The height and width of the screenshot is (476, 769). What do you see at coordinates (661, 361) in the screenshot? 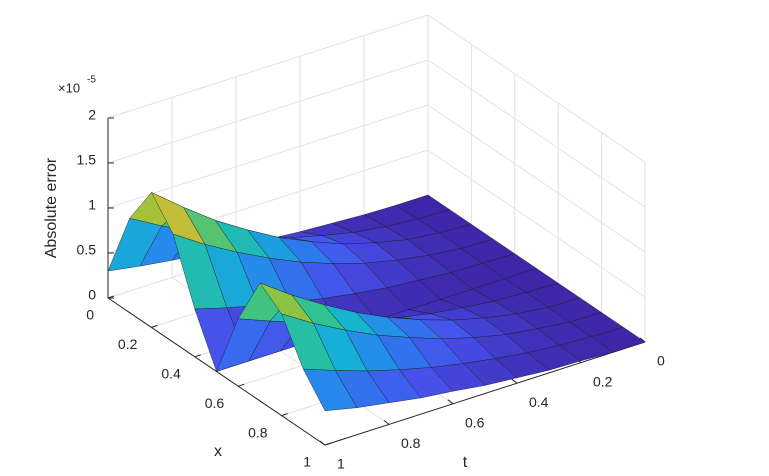
I see `t-tick-label: 0` at bounding box center [661, 361].